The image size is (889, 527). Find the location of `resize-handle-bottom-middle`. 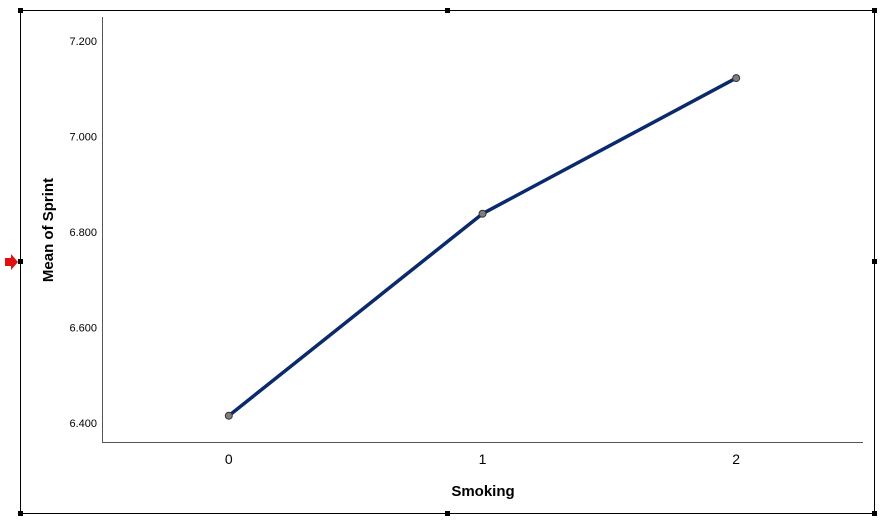

resize-handle-bottom-middle is located at coordinates (447, 513).